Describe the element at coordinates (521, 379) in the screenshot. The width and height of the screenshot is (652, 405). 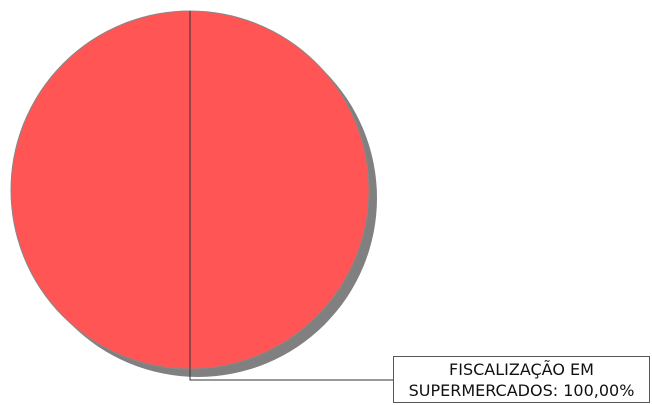
I see `data-label: FISCALIZAÇÃO EM SUPERMERCADOS: 100,00%` at that location.